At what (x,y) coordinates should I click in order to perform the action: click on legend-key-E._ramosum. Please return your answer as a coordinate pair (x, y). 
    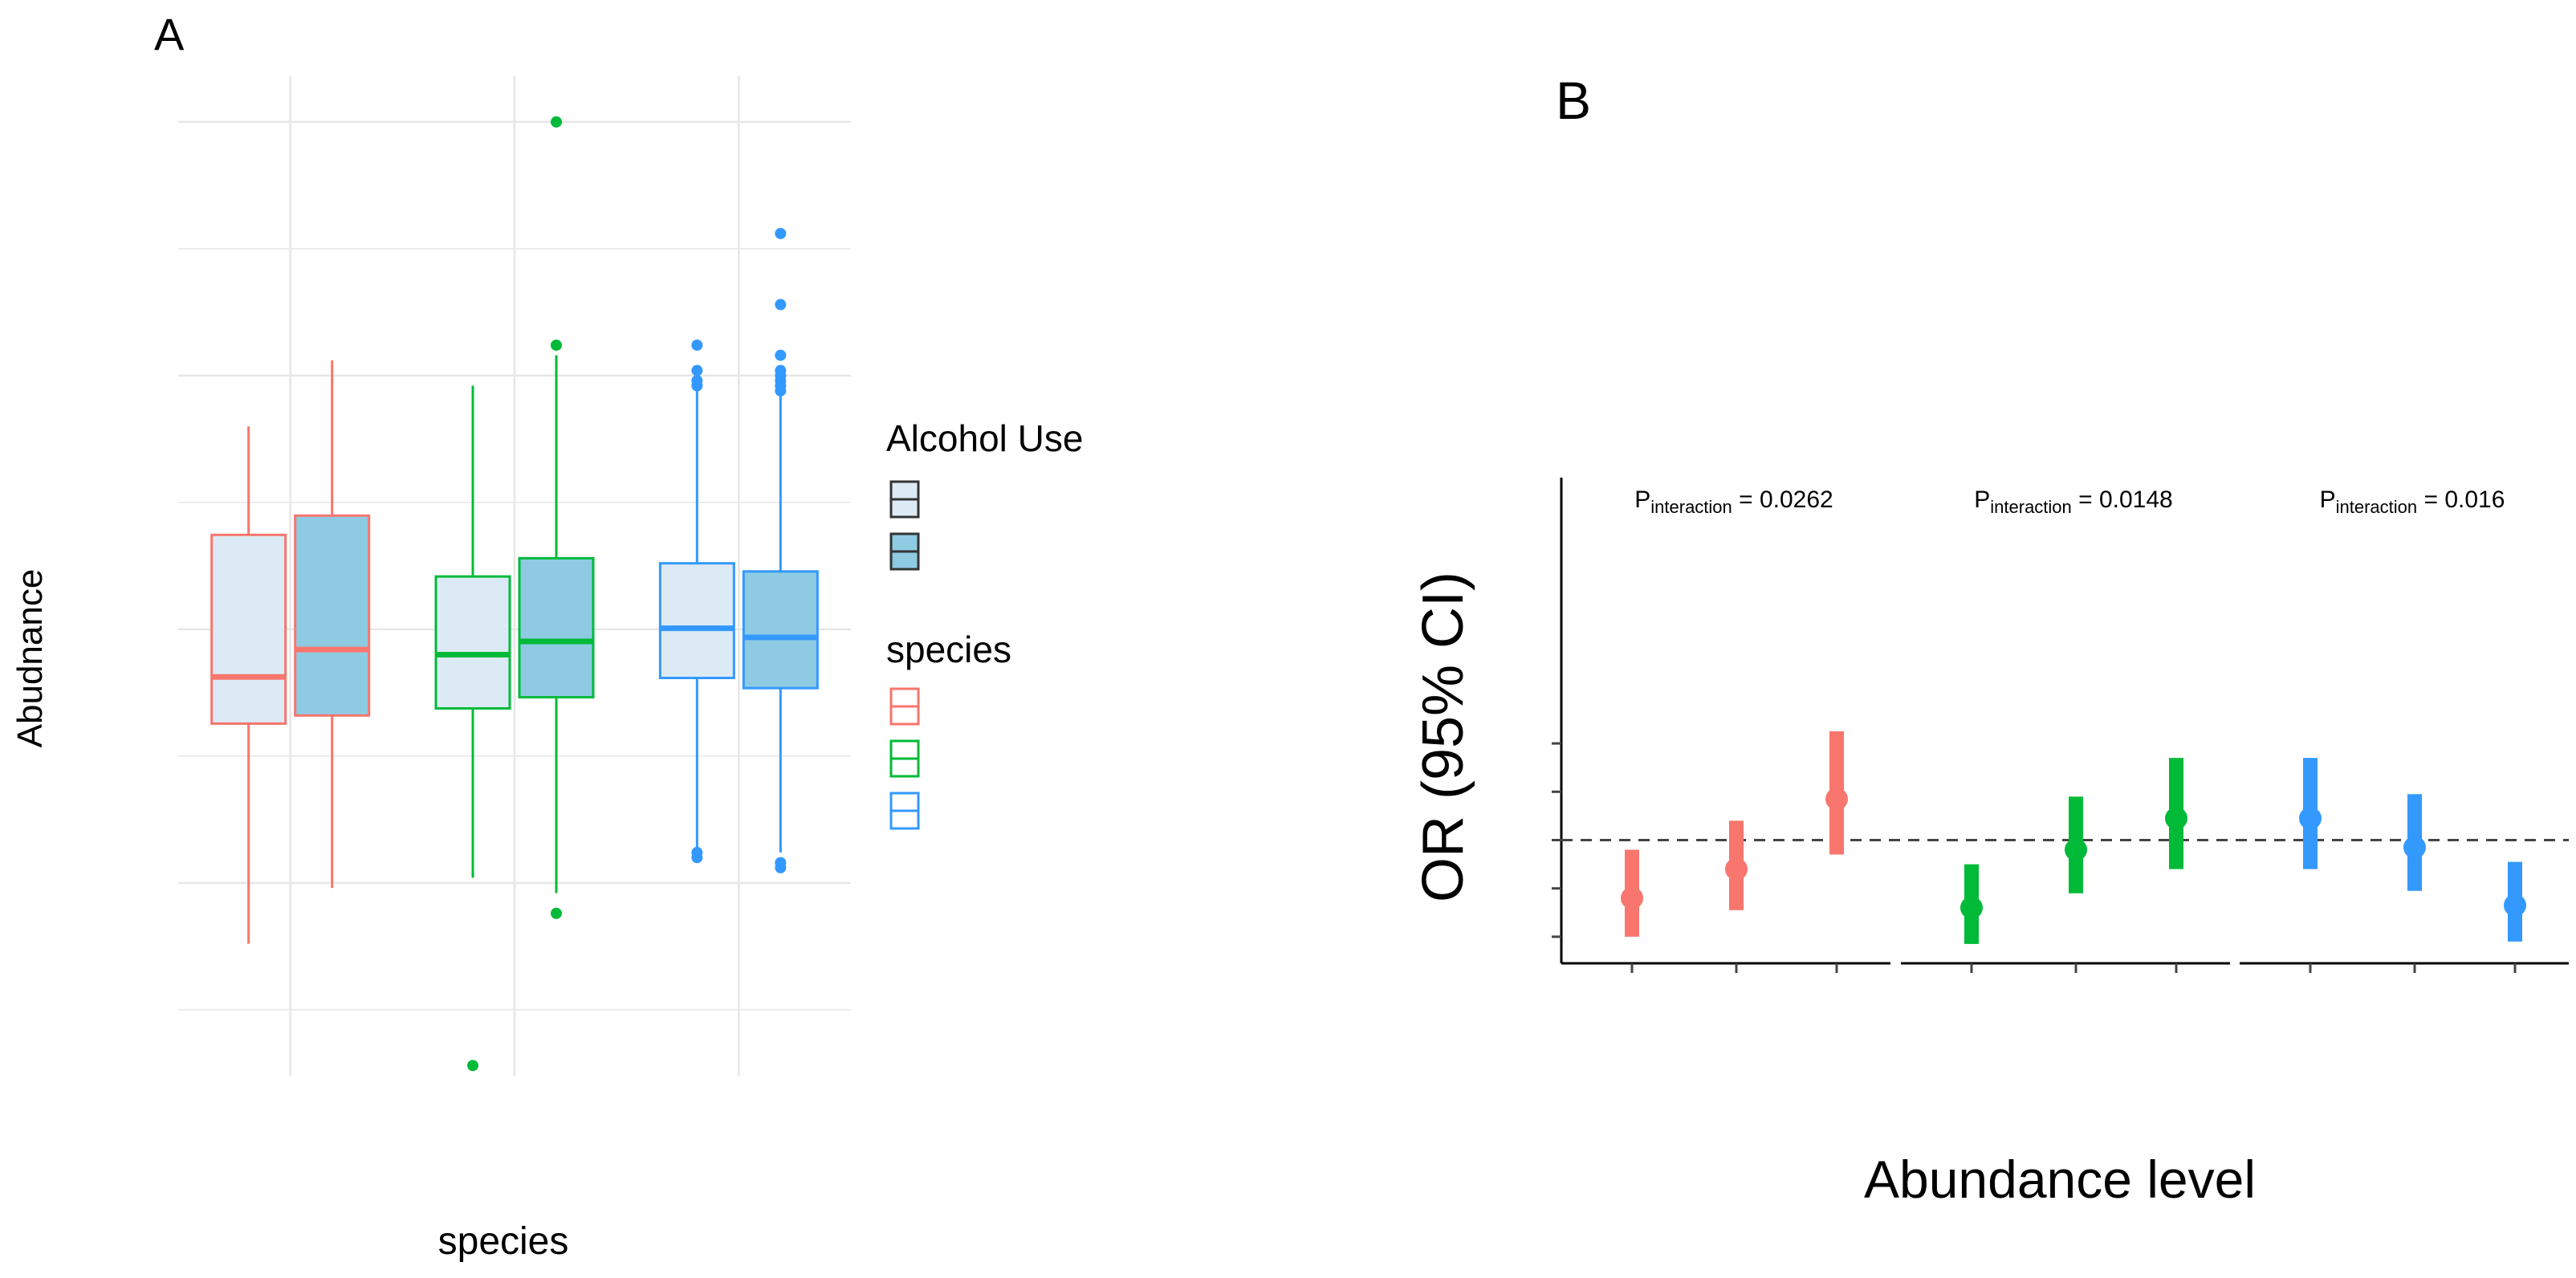
    Looking at the image, I should click on (904, 811).